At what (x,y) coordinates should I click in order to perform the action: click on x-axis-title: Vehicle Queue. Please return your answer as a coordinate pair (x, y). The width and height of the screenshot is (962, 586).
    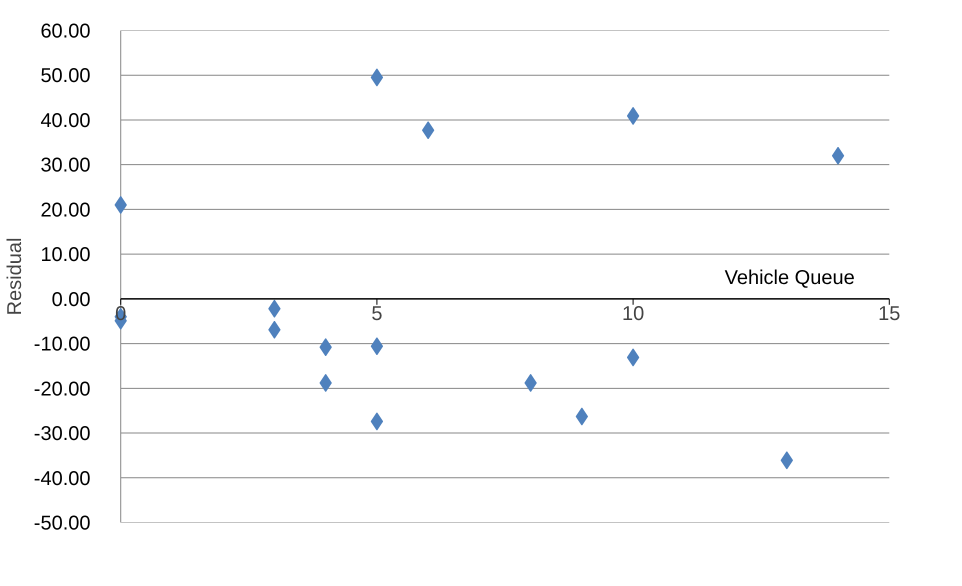
    Looking at the image, I should click on (789, 278).